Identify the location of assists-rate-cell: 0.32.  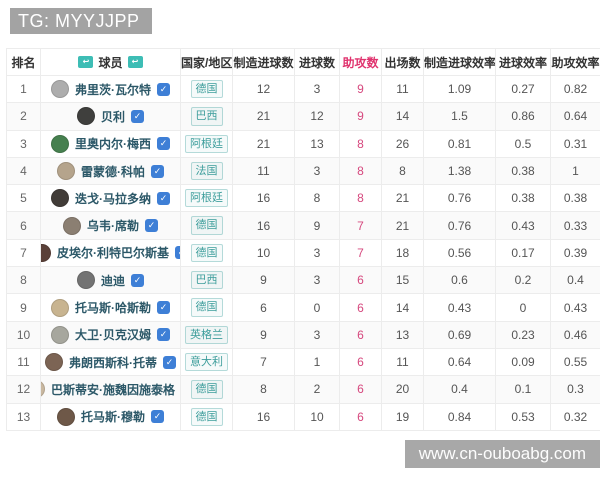
(575, 416).